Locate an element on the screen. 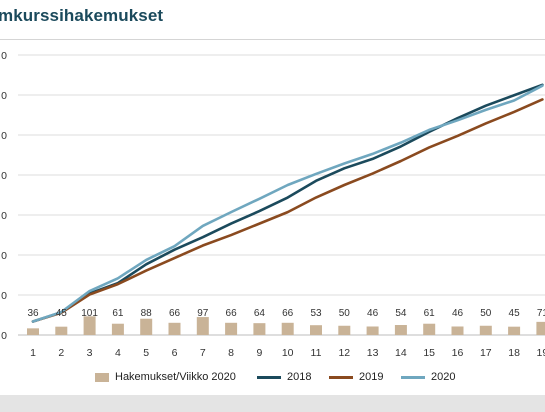 Image resolution: width=545 pixels, height=412 pixels. legend-item-2020: 2020 is located at coordinates (428, 377).